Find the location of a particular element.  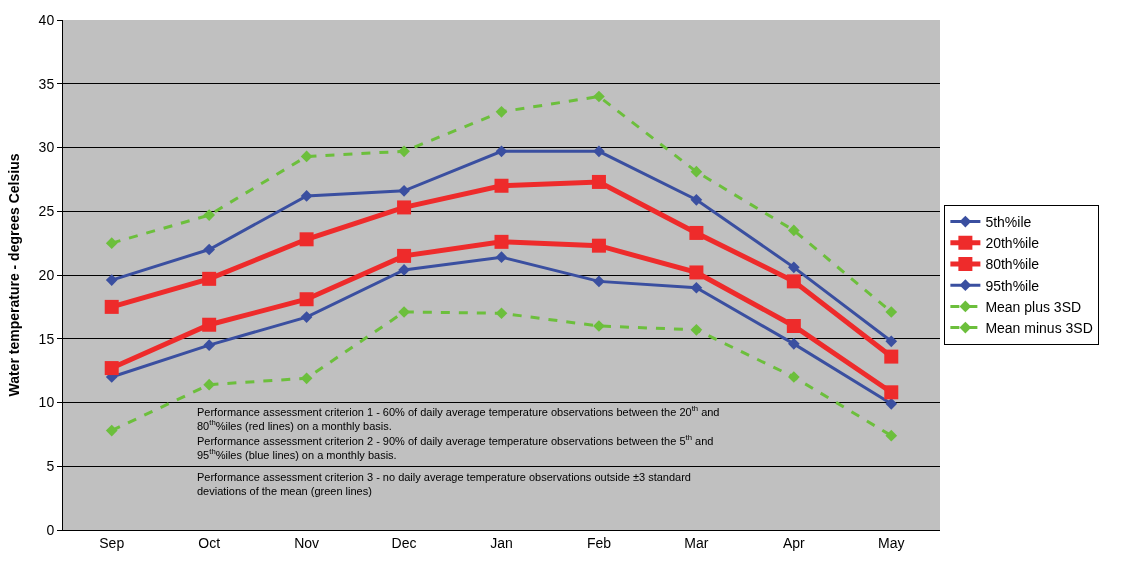

y-tick-label: 0 is located at coordinates (50, 529).